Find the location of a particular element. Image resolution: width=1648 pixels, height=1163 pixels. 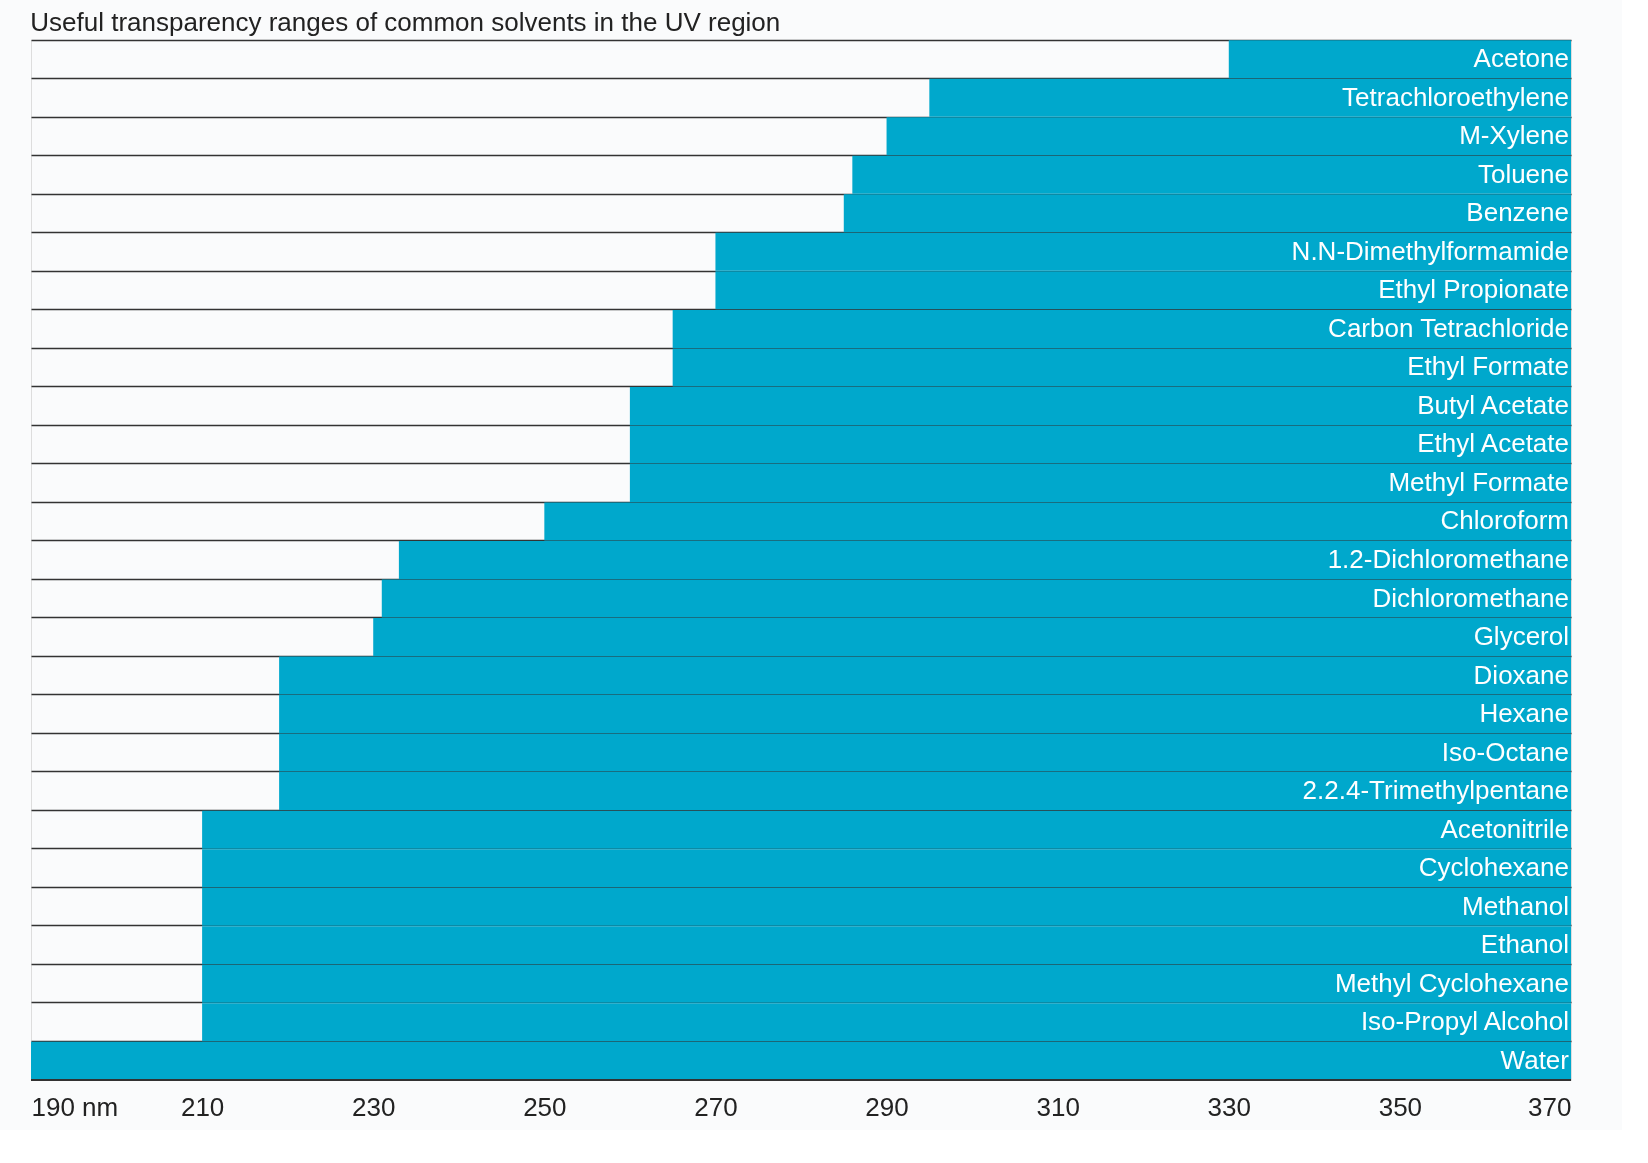

y-tick-label: Glycerol is located at coordinates (1521, 636).